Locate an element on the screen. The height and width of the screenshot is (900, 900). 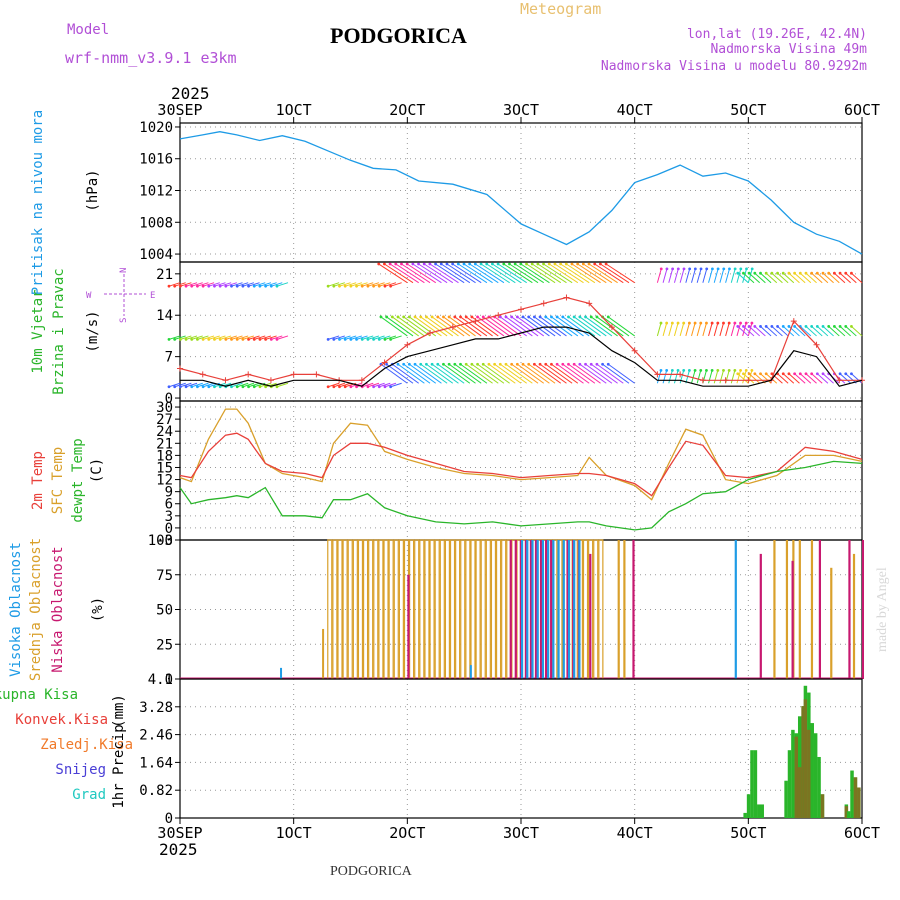
cloud-ytick-label: 25 is located at coordinates (164, 645).